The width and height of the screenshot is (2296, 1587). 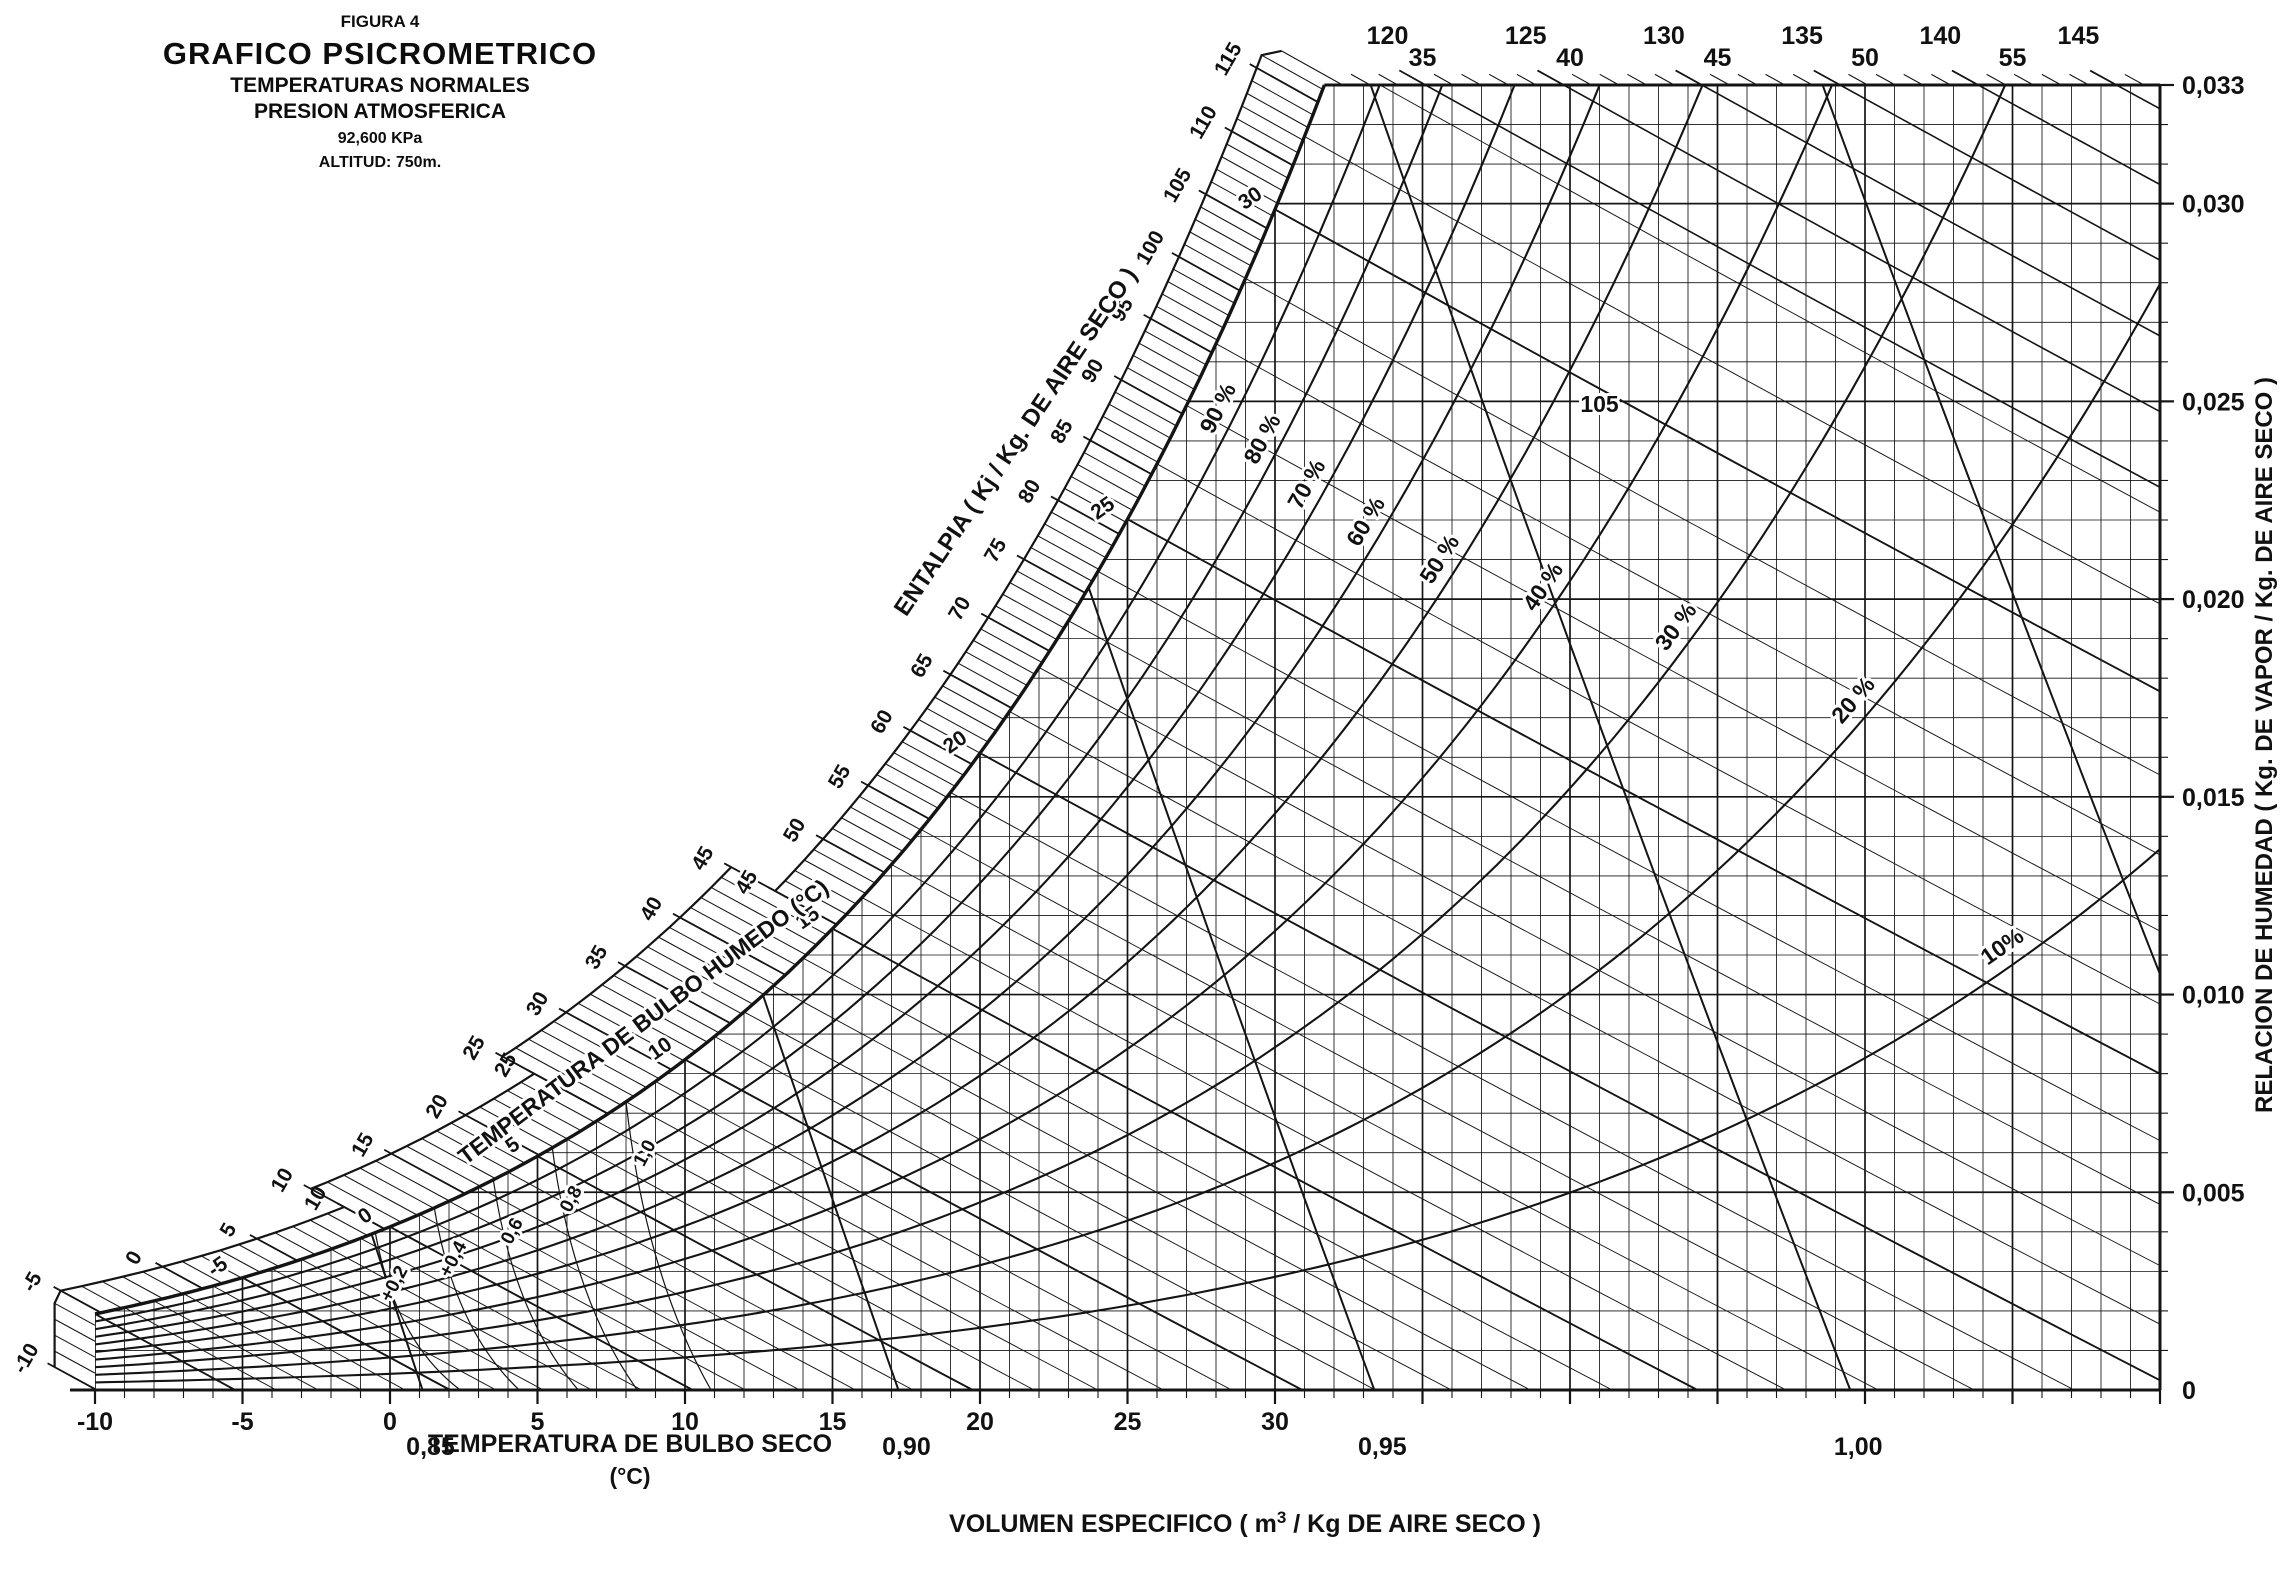 I want to click on enthalpy-scale-label: -5, so click(x=32, y=1282).